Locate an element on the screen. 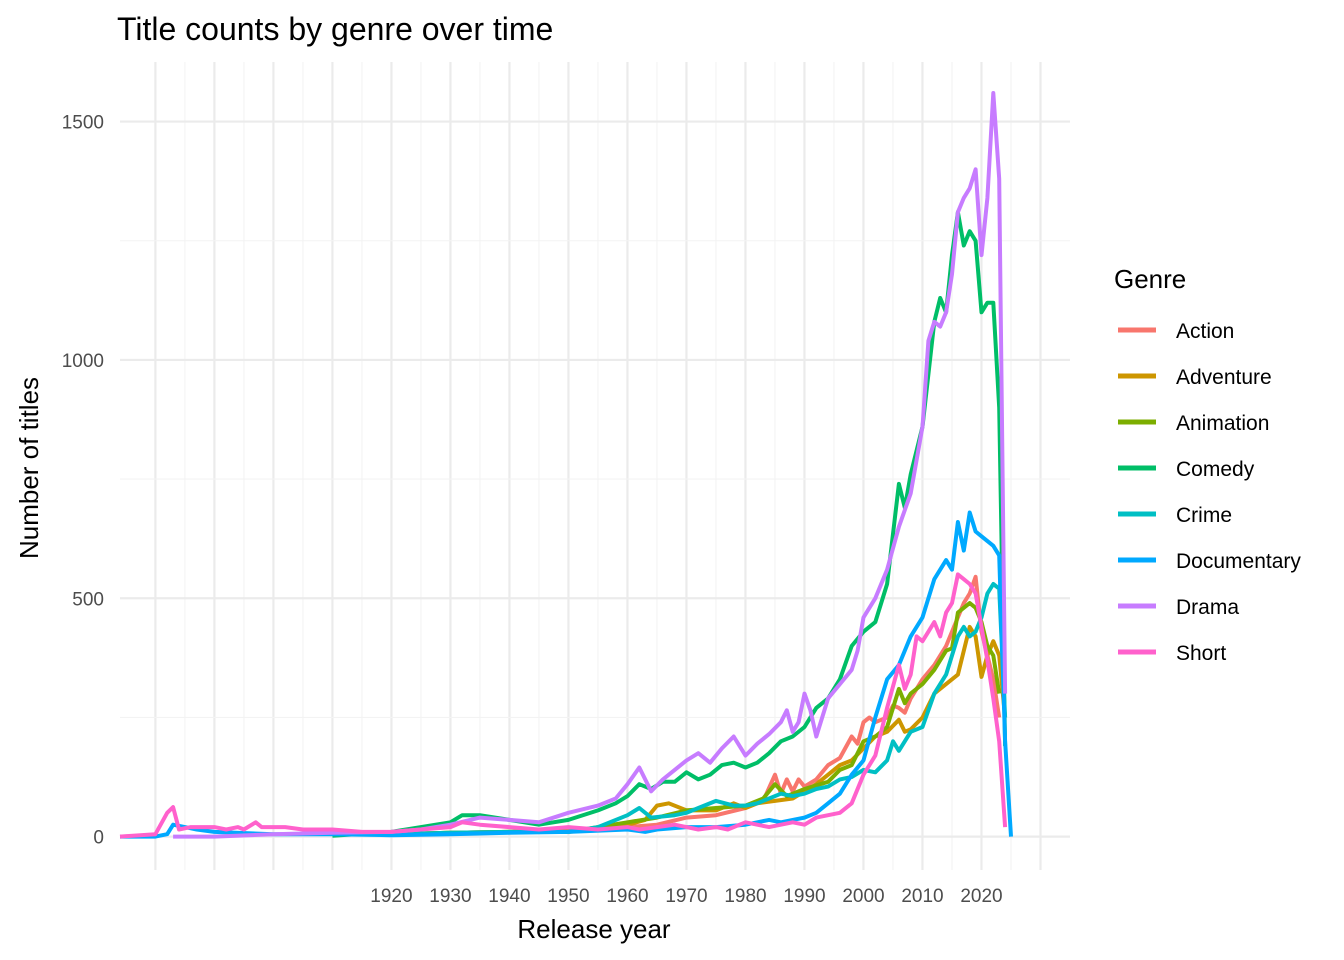 This screenshot has height=960, width=1344. series-line-crime is located at coordinates (699, 709).